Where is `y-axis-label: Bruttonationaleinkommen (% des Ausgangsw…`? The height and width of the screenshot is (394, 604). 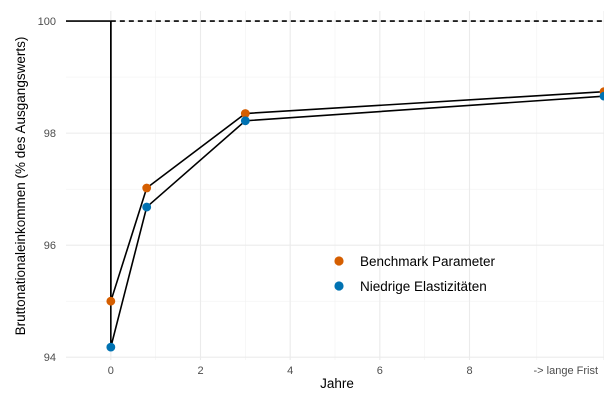
y-axis-label: Bruttonationaleinkommen (% des Ausgangsw… is located at coordinates (20, 186).